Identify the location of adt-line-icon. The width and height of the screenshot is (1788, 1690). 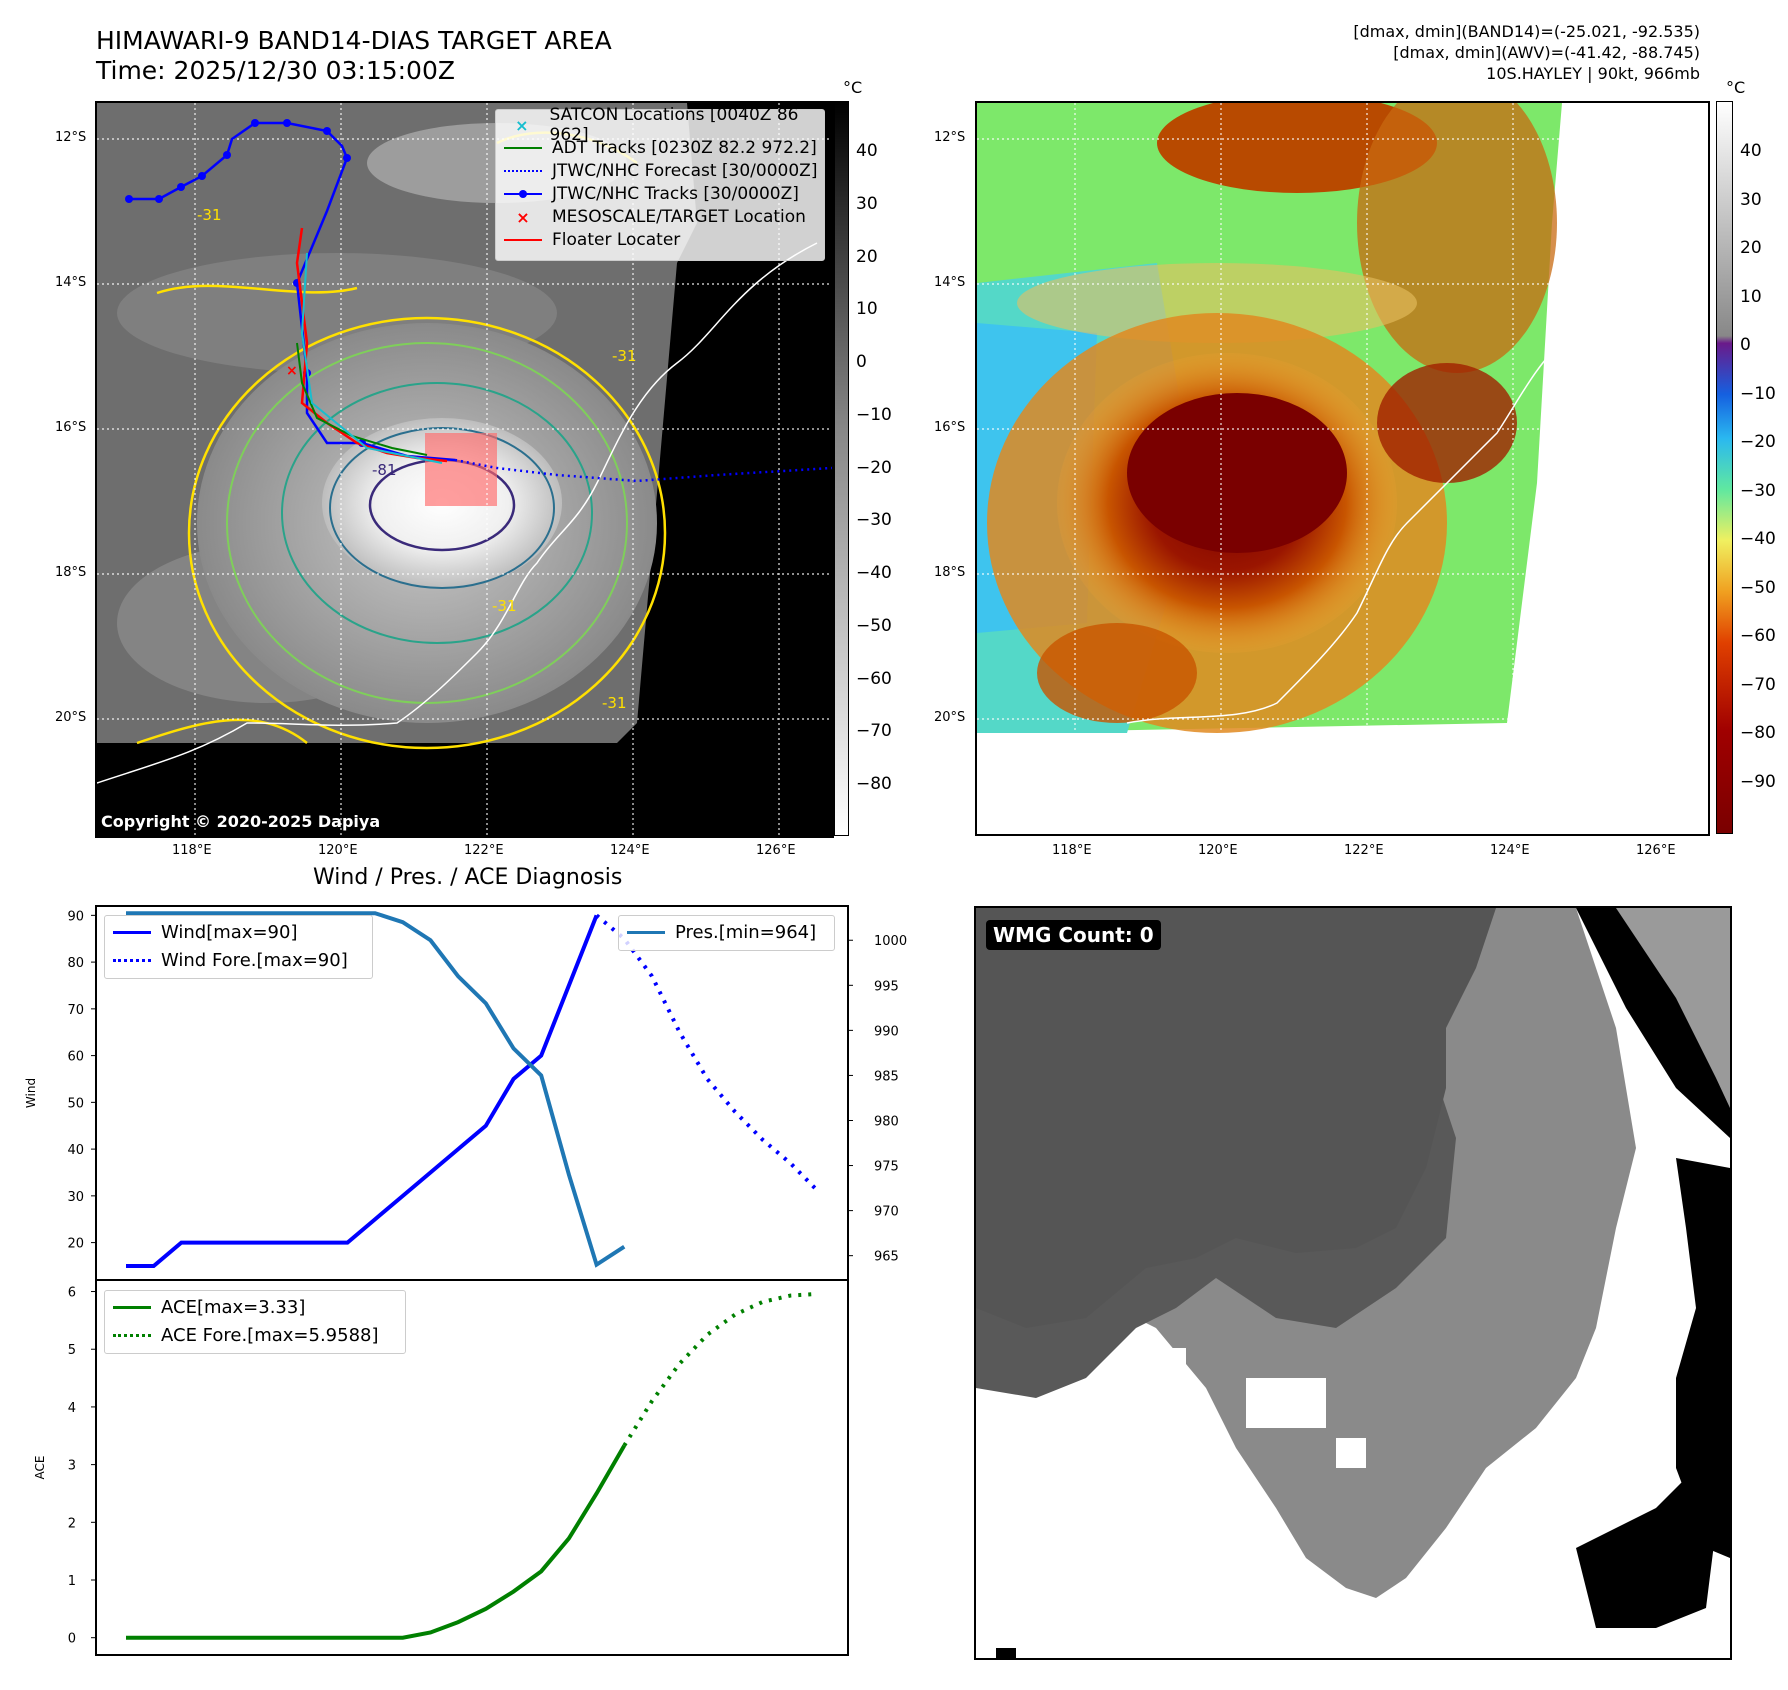
(523, 148).